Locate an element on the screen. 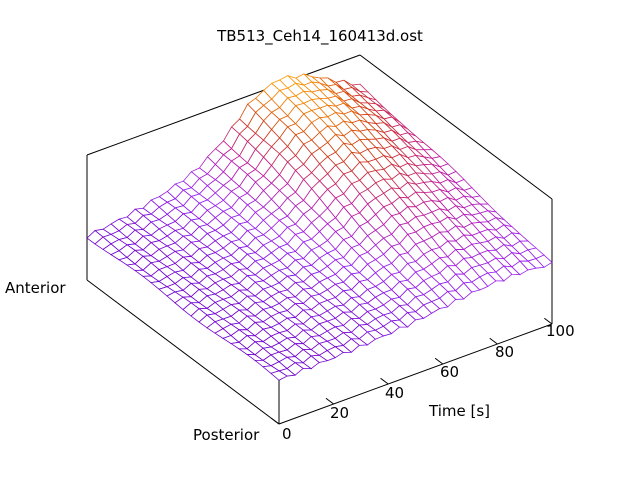  chart-title: TB513_Ceh14_160413d.ost is located at coordinates (320, 36).